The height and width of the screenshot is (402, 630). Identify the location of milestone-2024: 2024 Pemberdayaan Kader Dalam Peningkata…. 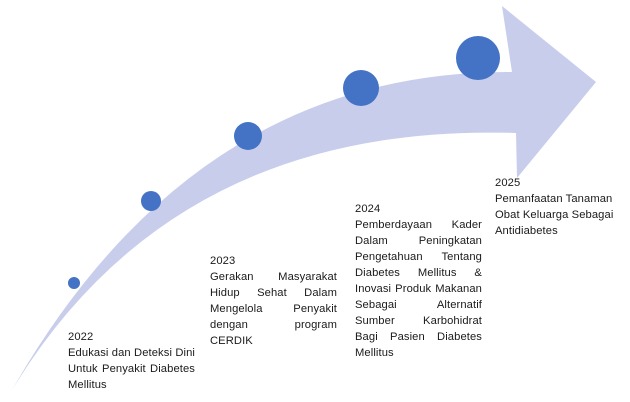
(418, 281).